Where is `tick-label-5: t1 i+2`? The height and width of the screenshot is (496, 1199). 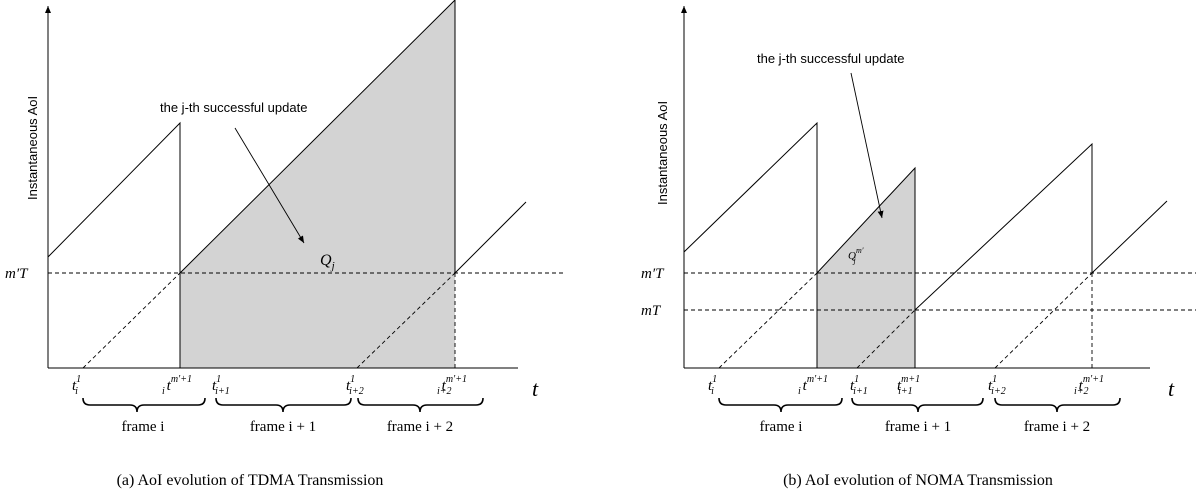 tick-label-5: t1 i+2 is located at coordinates (997, 385).